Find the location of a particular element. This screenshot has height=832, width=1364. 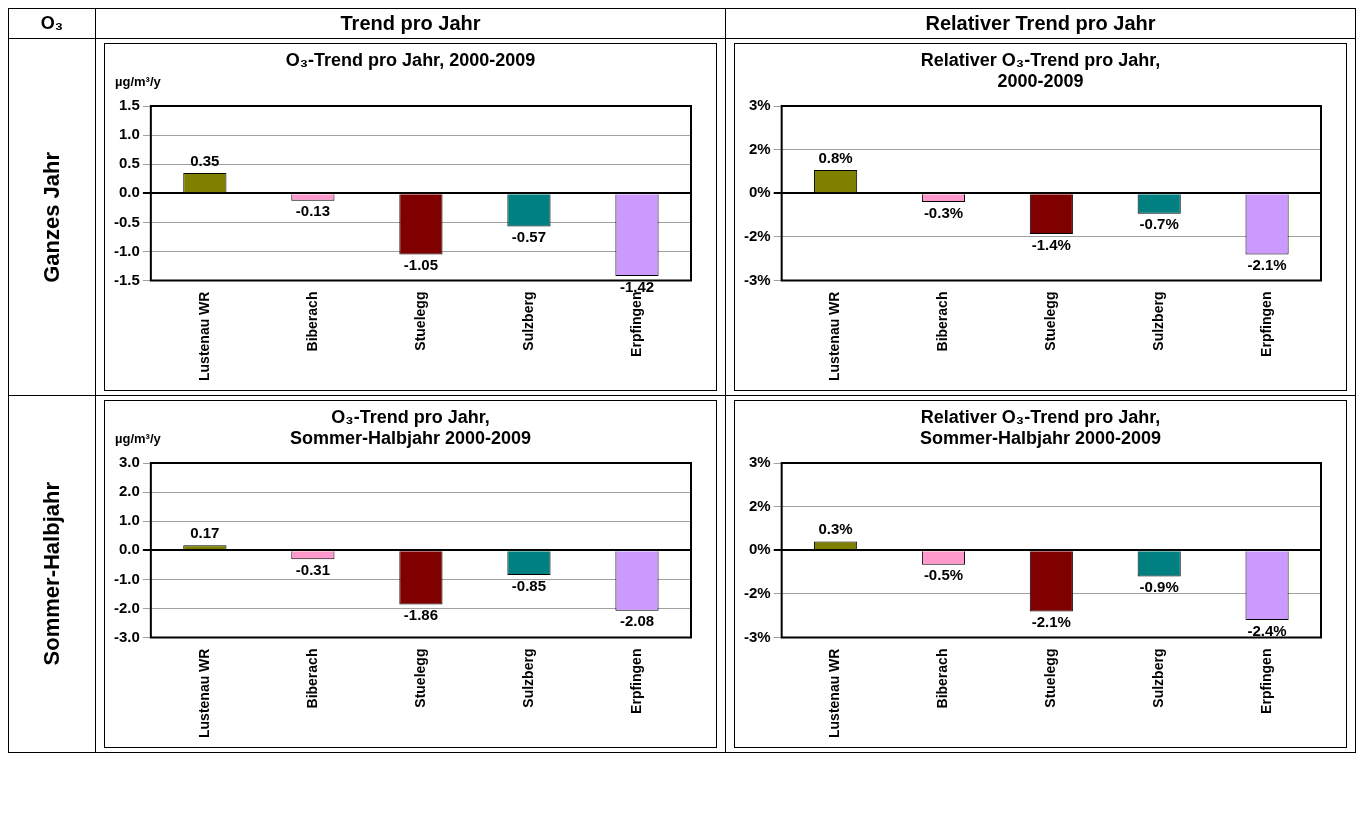

y-tick-label: 0.5 is located at coordinates (129, 163).